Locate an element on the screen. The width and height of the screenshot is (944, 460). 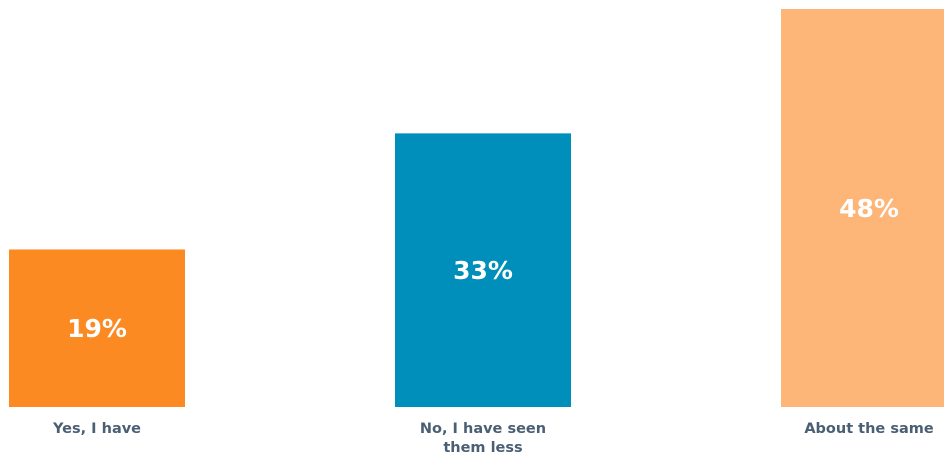
category-label-1: Yes, I have is located at coordinates (96, 429).